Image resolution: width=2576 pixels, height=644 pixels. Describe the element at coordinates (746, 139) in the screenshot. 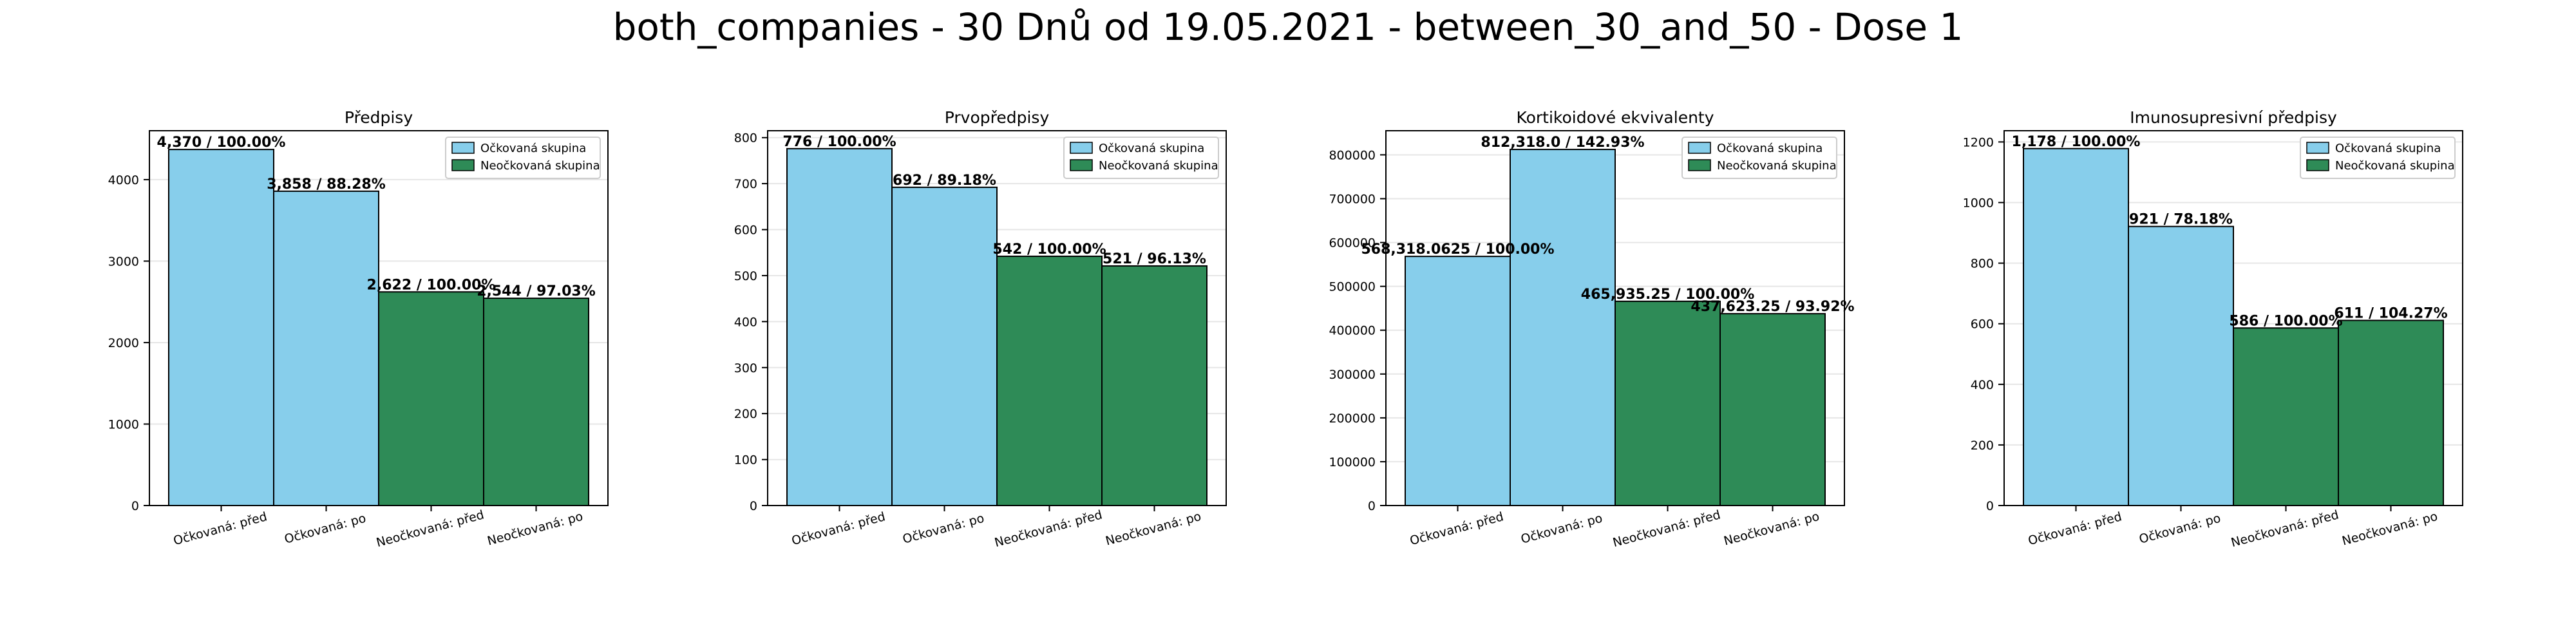

I see `y-tick-label: 800` at that location.